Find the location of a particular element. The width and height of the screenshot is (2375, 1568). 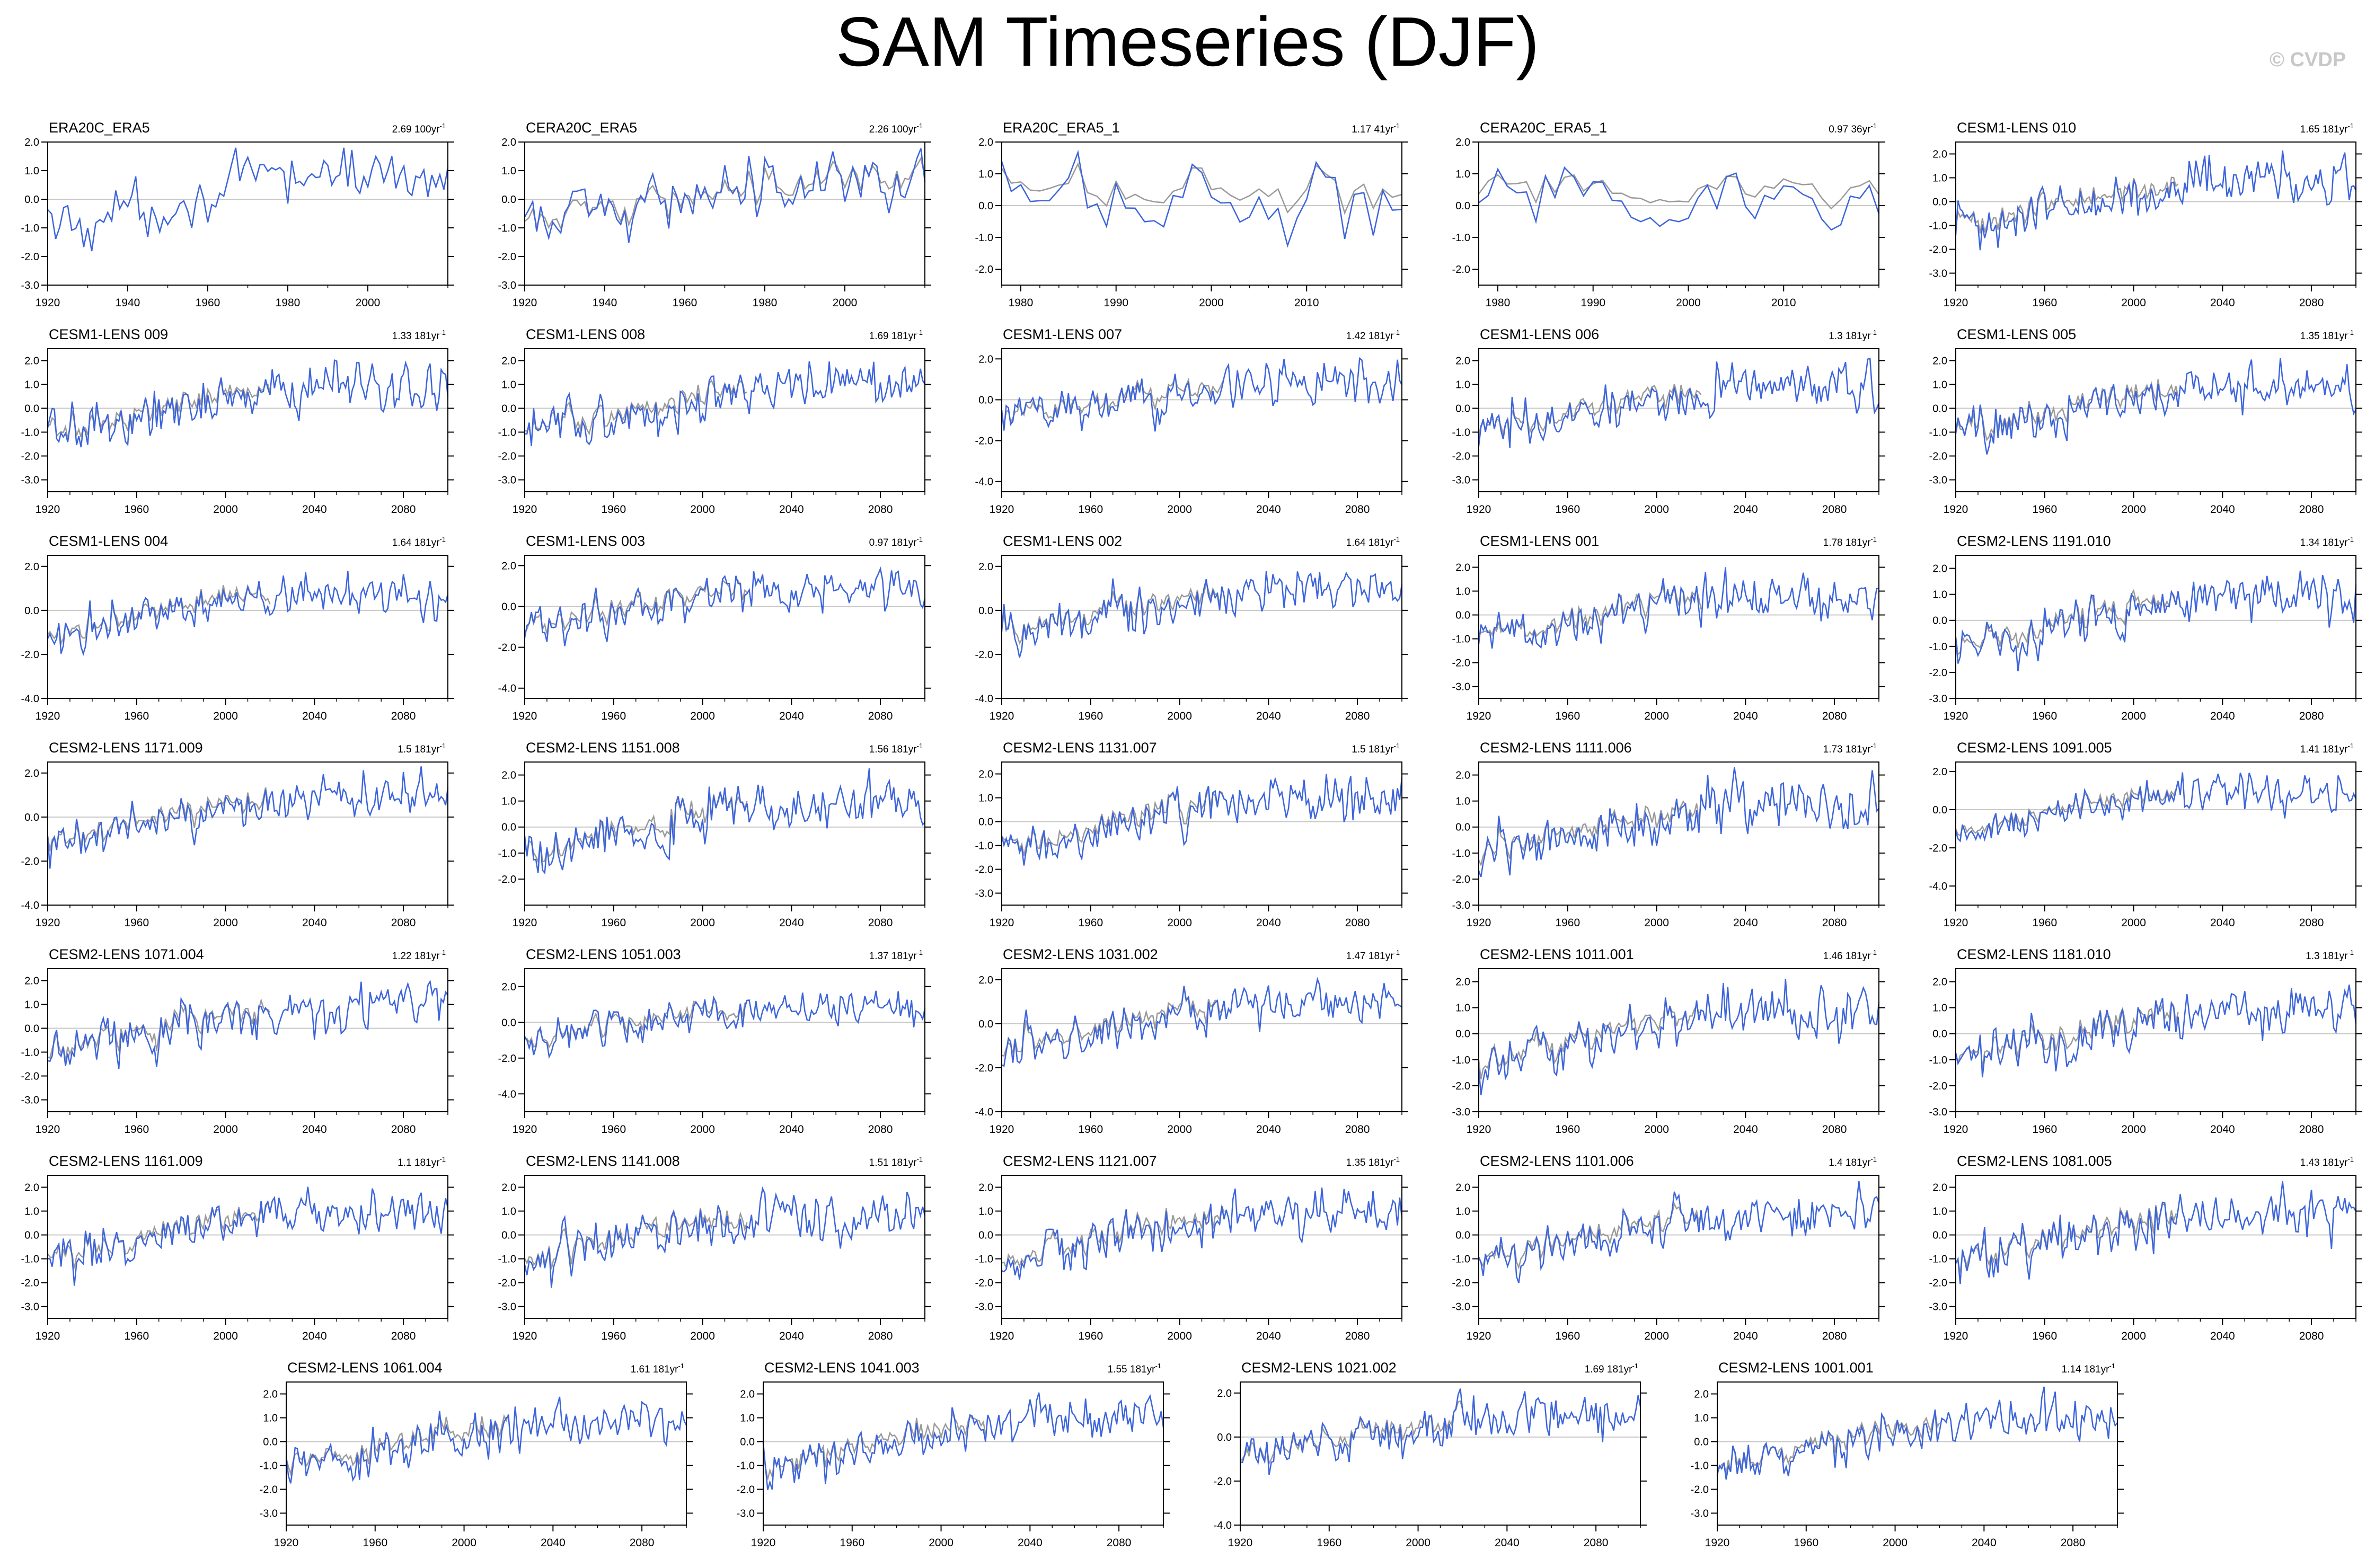

trend-label: 0.97 36yr-1 is located at coordinates (1853, 128).